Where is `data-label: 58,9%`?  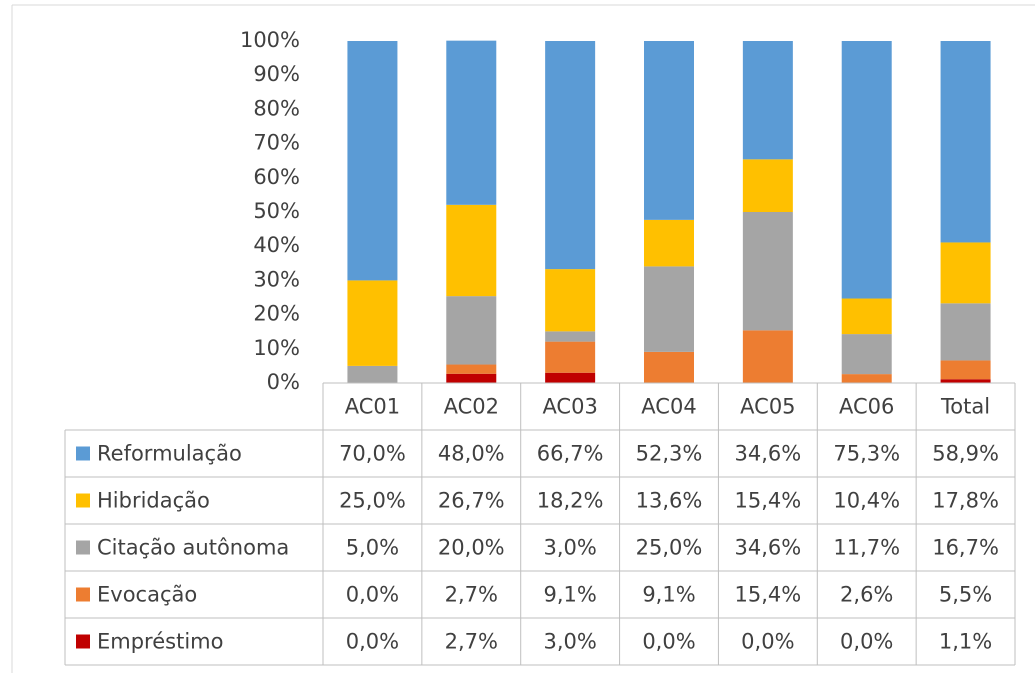
data-label: 58,9% is located at coordinates (965, 454).